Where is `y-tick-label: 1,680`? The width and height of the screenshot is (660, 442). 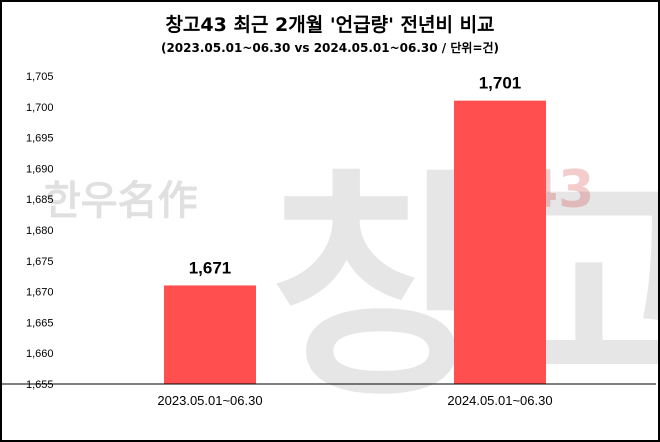
y-tick-label: 1,680 is located at coordinates (40, 231).